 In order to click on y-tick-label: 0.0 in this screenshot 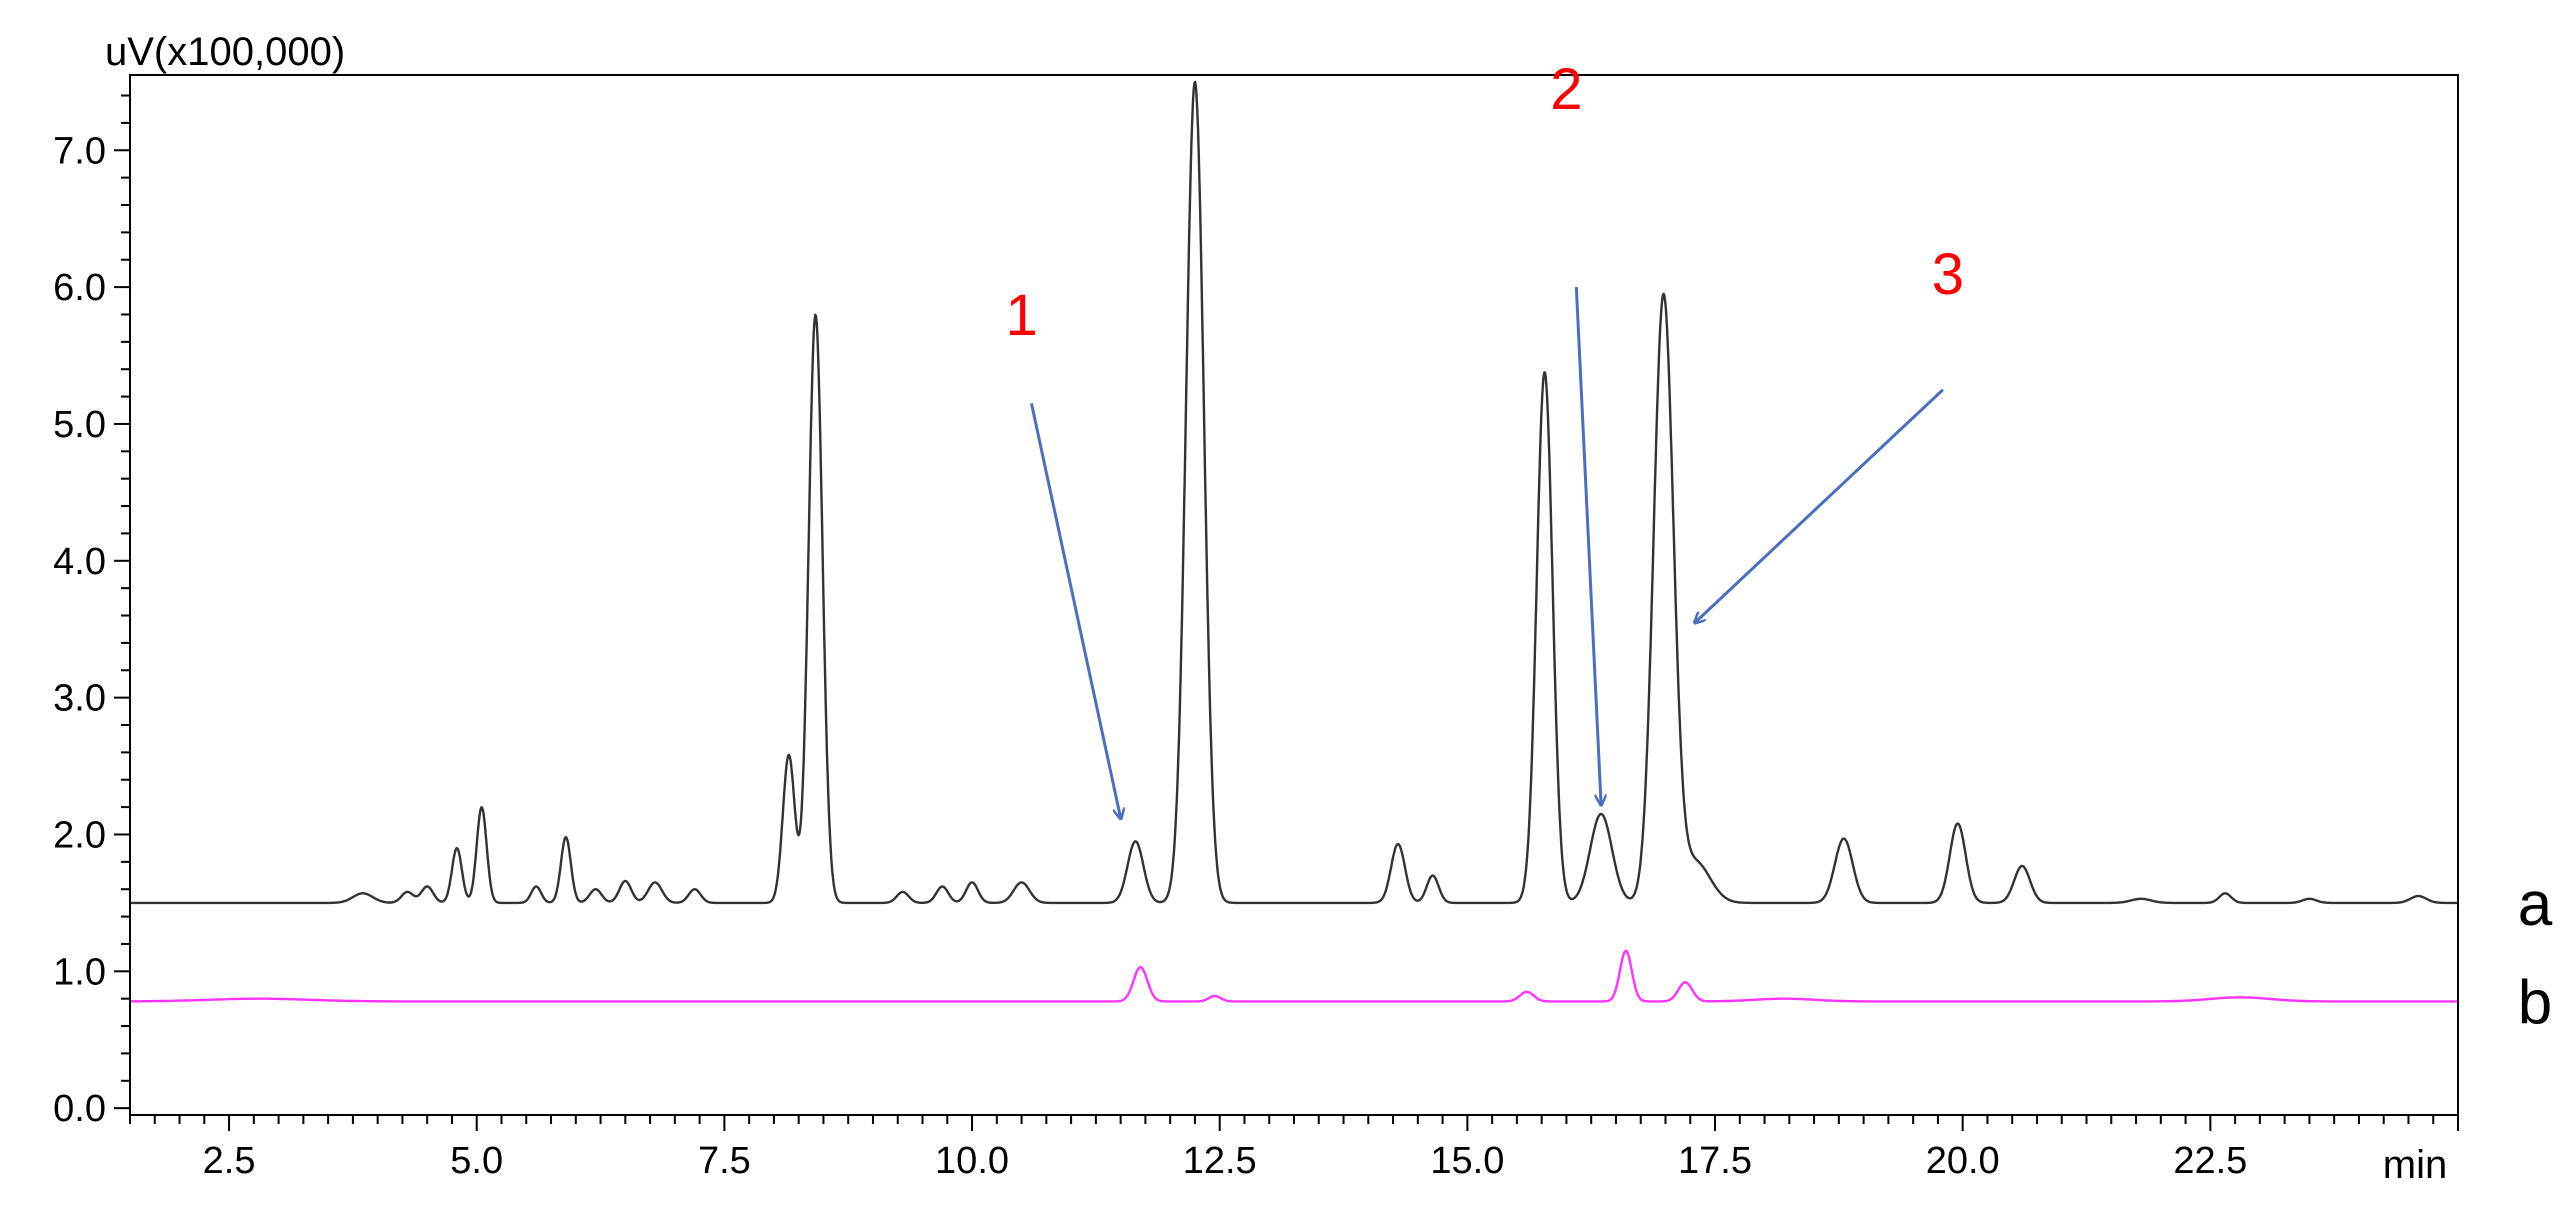, I will do `click(79, 1109)`.